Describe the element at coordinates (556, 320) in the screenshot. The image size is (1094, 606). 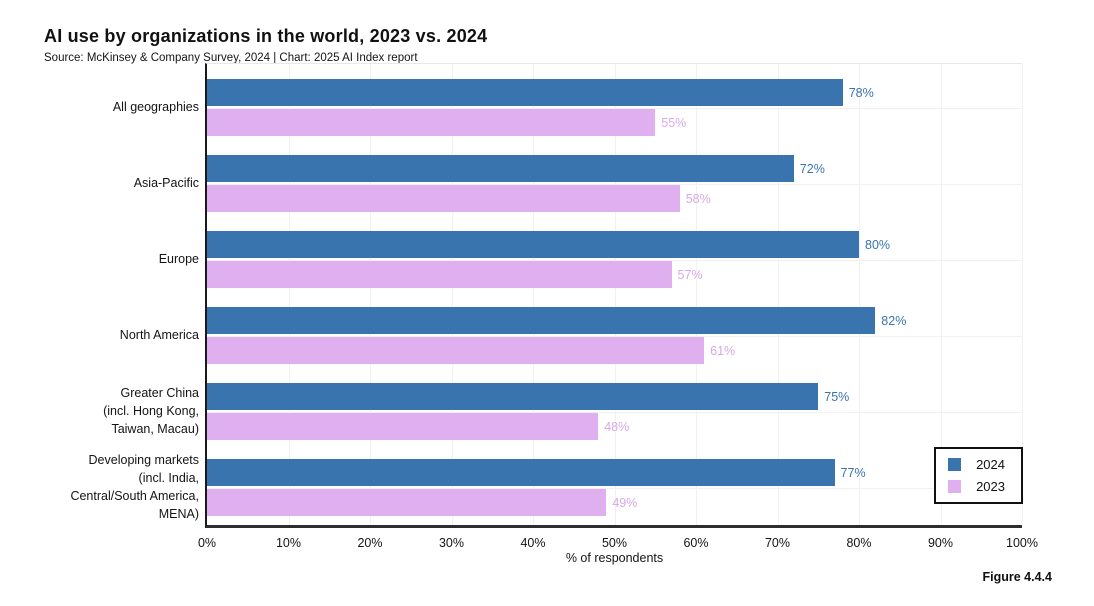
I see `bar-2024: 82%` at that location.